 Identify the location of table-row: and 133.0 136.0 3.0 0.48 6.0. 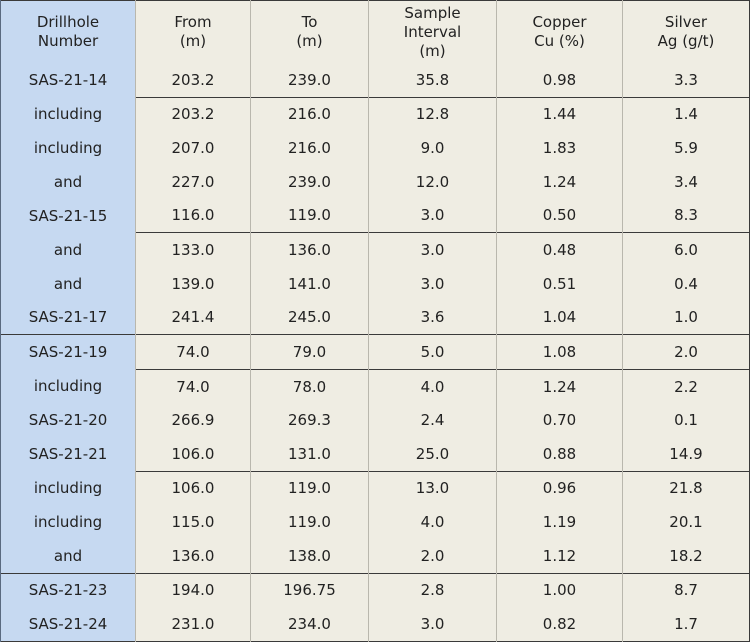
(375, 249).